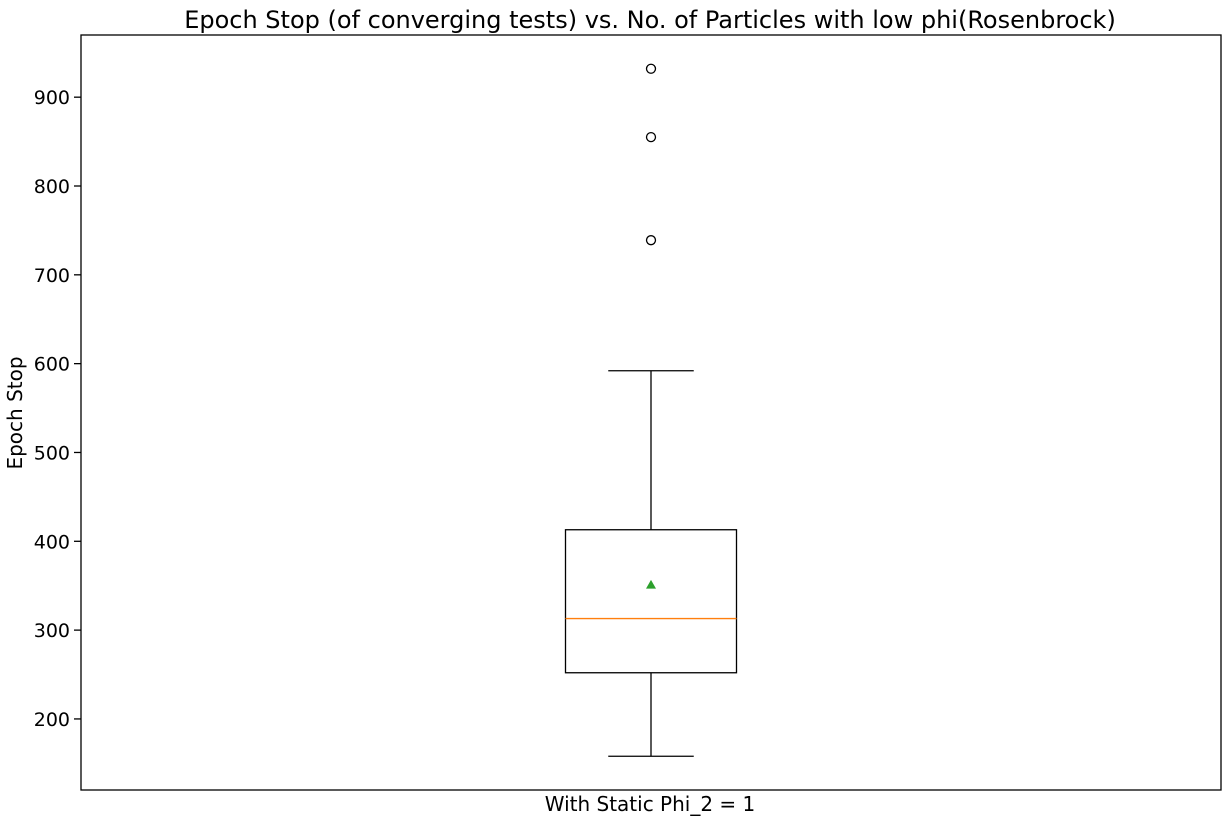 The height and width of the screenshot is (820, 1224). I want to click on y-tick-label: 700, so click(52, 276).